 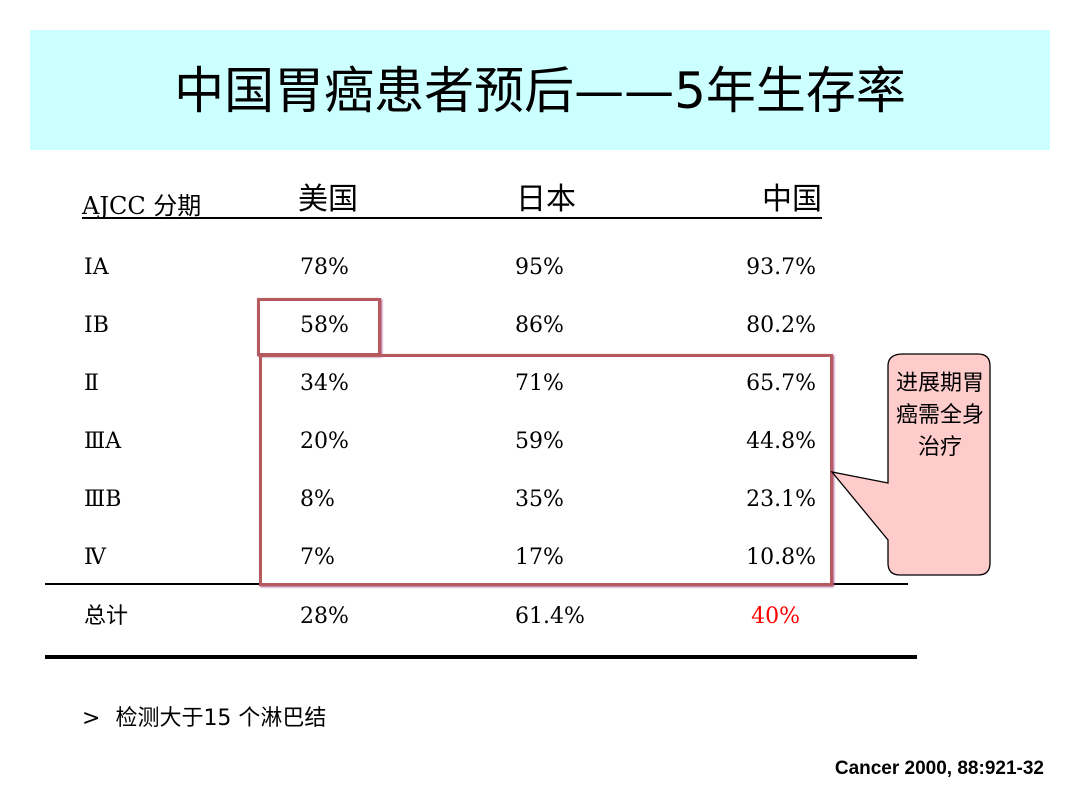 I want to click on us-cell: 78%, so click(x=324, y=267).